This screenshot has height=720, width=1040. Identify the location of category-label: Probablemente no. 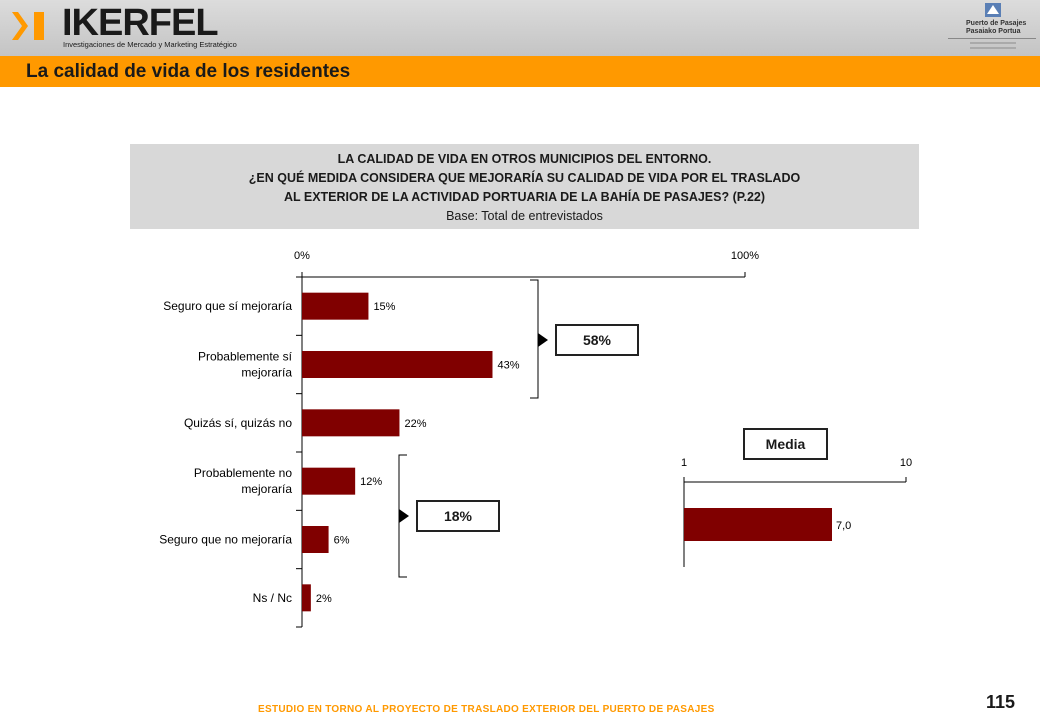
(243, 473).